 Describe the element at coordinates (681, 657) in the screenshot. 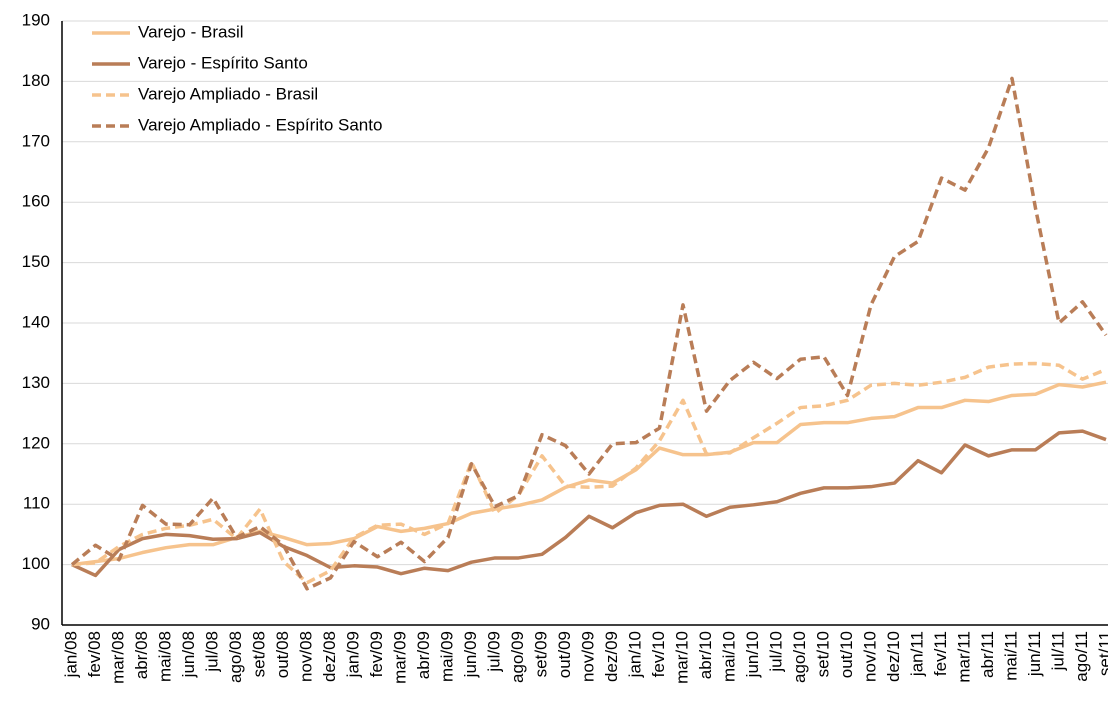

I see `x-tick-label: mar/10` at that location.